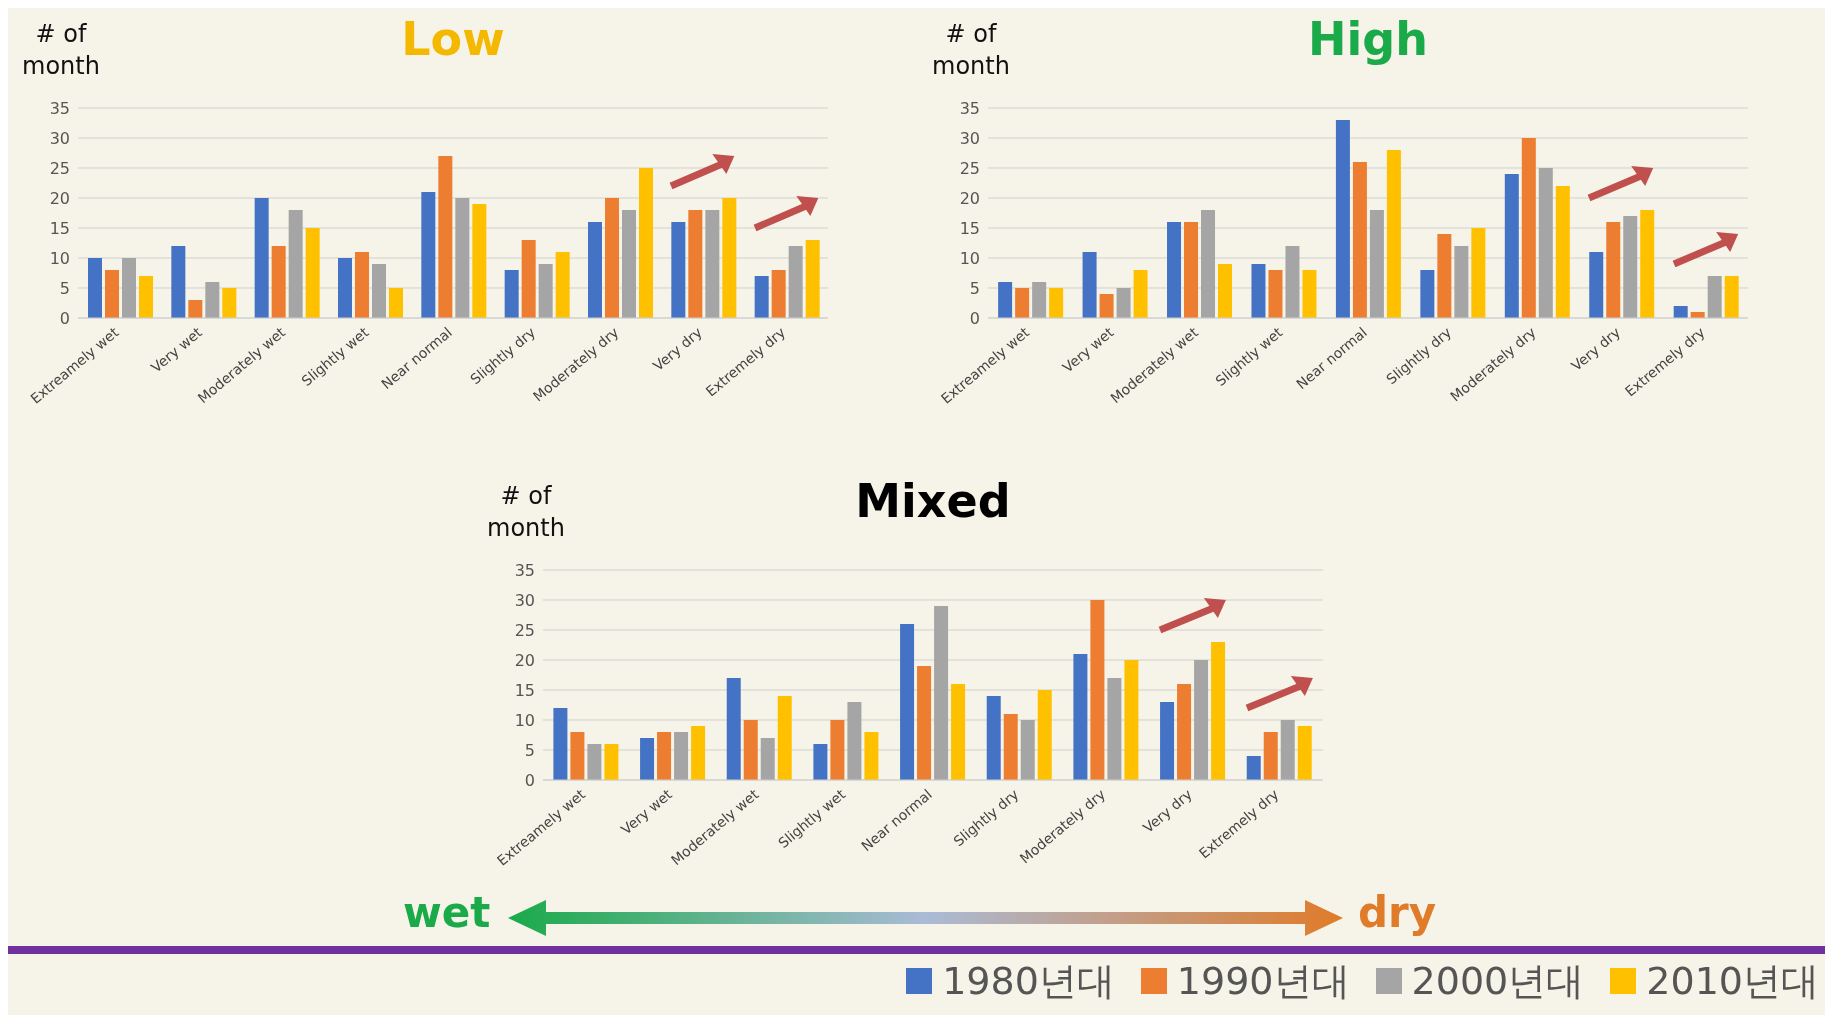 The width and height of the screenshot is (1833, 1023). I want to click on y-tick-label: 15, so click(59, 228).